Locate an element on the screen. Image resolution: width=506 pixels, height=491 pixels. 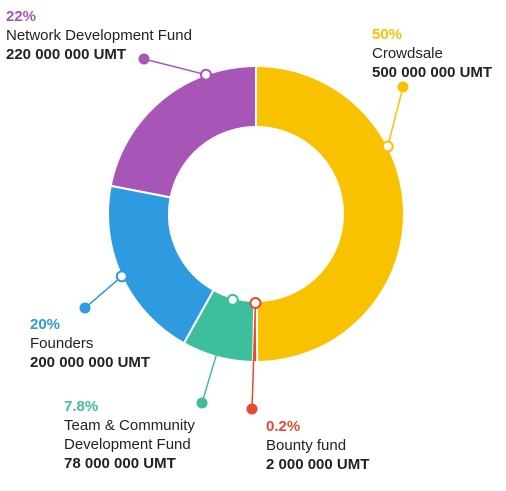
leader-ring-crowdsale is located at coordinates (387, 146).